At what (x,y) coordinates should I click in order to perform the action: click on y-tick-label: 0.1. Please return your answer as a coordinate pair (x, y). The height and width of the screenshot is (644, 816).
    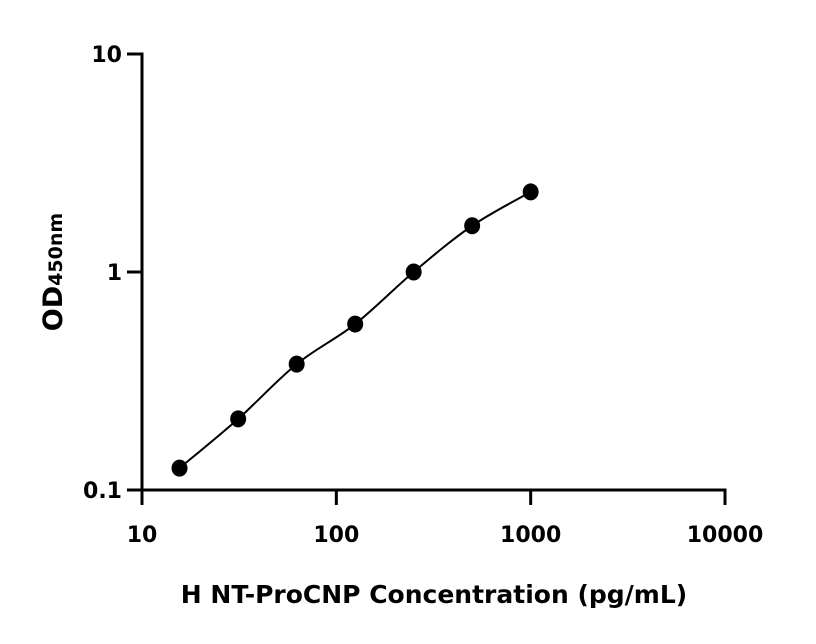
    Looking at the image, I should click on (102, 491).